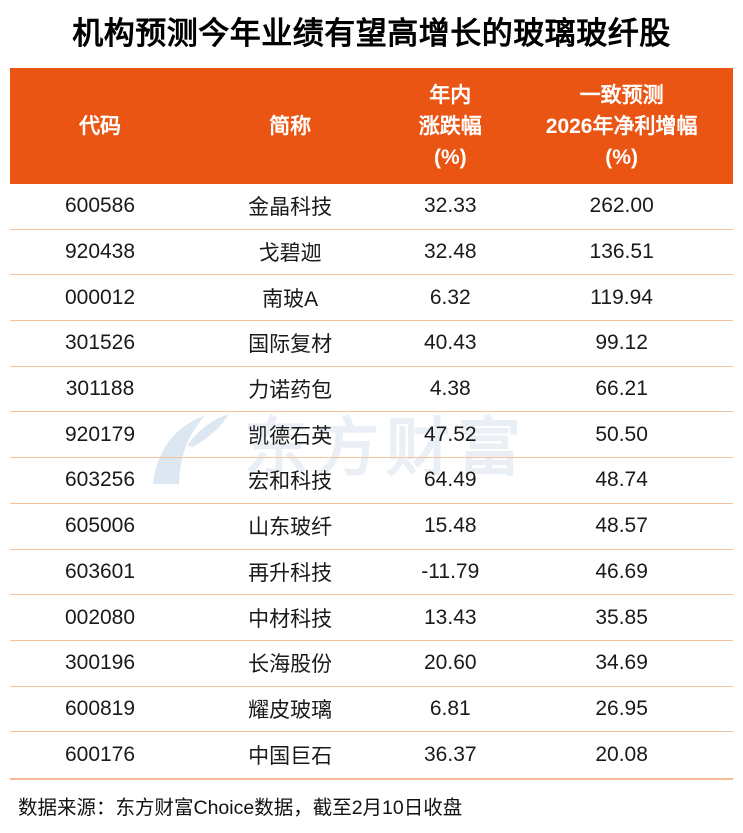 This screenshot has width=743, height=833. What do you see at coordinates (290, 345) in the screenshot?
I see `stock-name: 国际复材` at bounding box center [290, 345].